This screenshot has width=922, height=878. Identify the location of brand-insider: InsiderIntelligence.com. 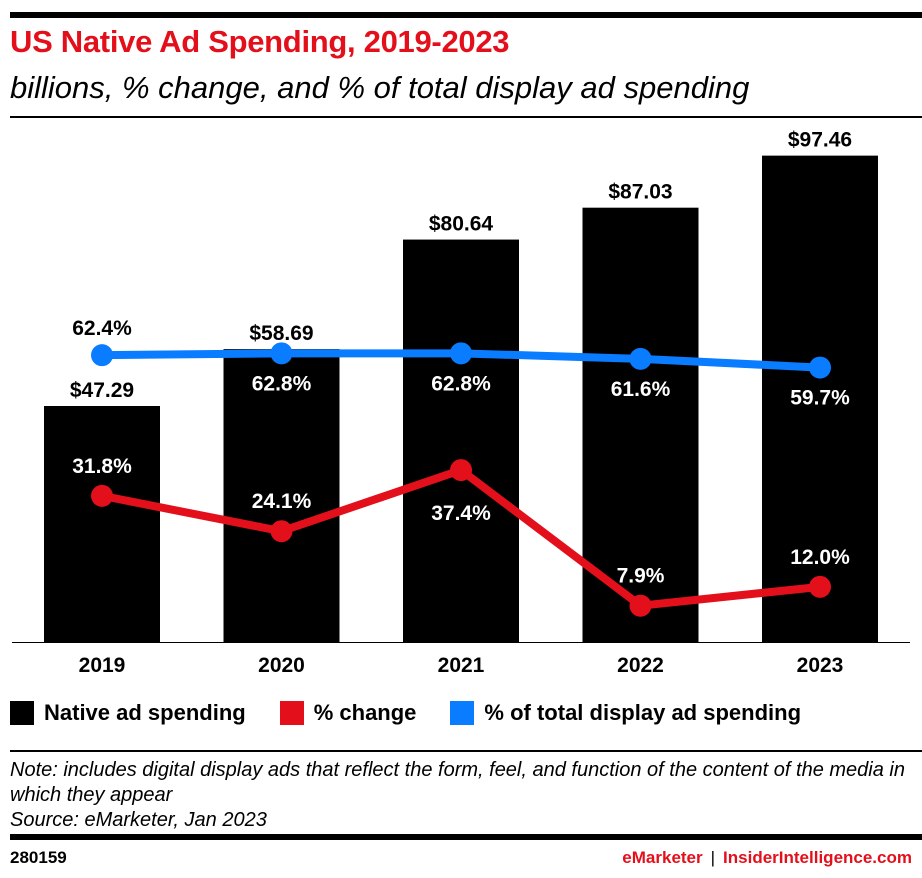
(817, 857).